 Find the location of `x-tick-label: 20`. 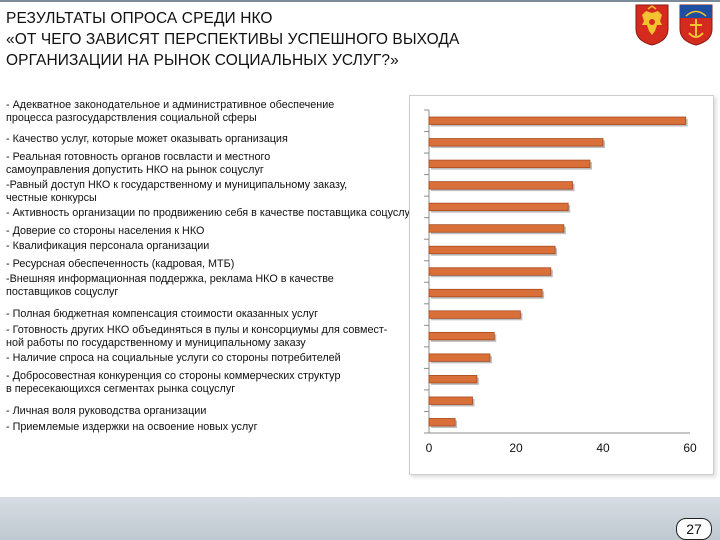

x-tick-label: 20 is located at coordinates (516, 448).